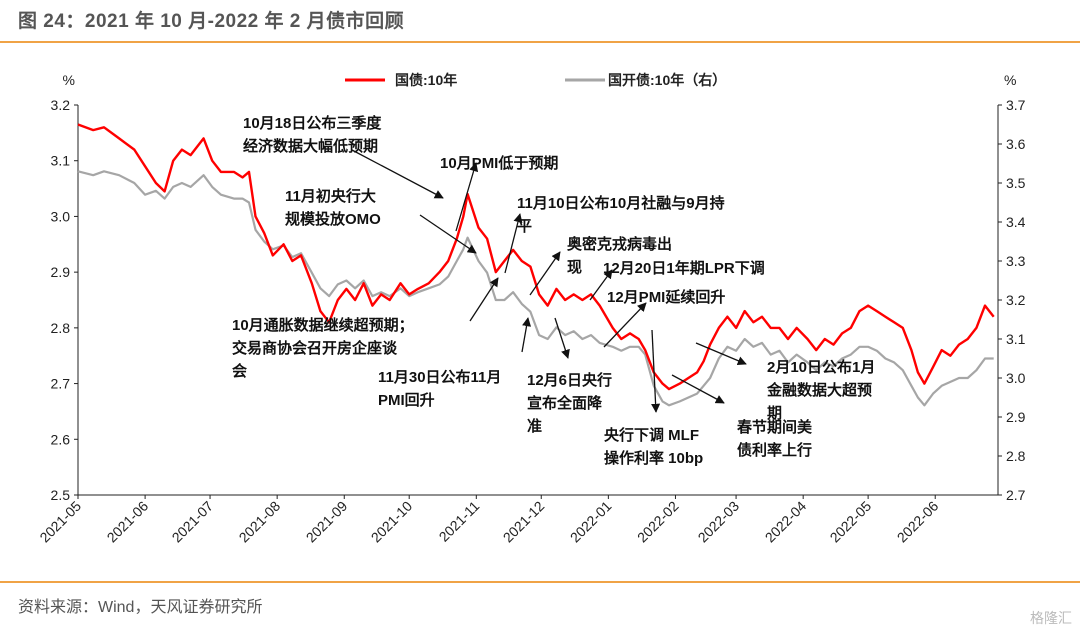 The height and width of the screenshot is (633, 1080). I want to click on annotation-text: 10月18日公布三季度, so click(312, 123).